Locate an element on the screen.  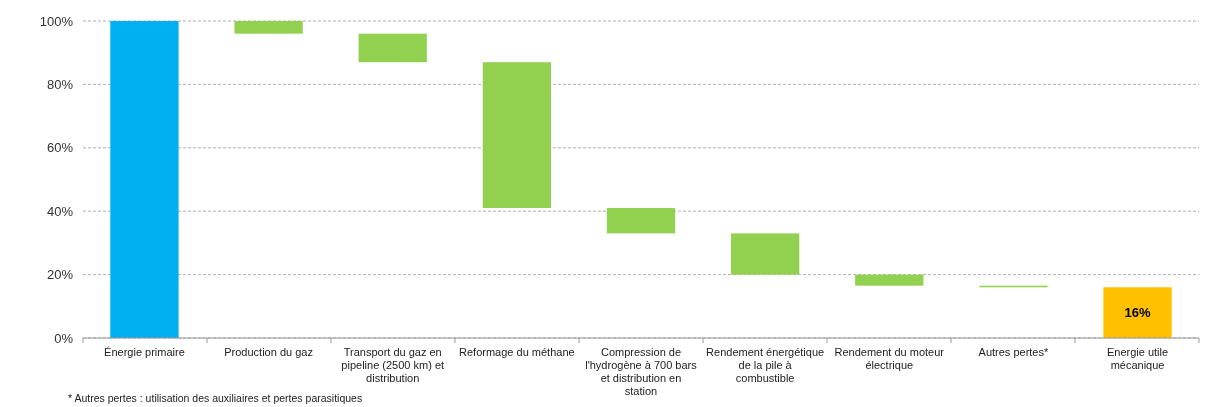
text: * Autres pertes : utilisation des auxiliaires et pertes parasitiques is located at coordinates (215, 398).